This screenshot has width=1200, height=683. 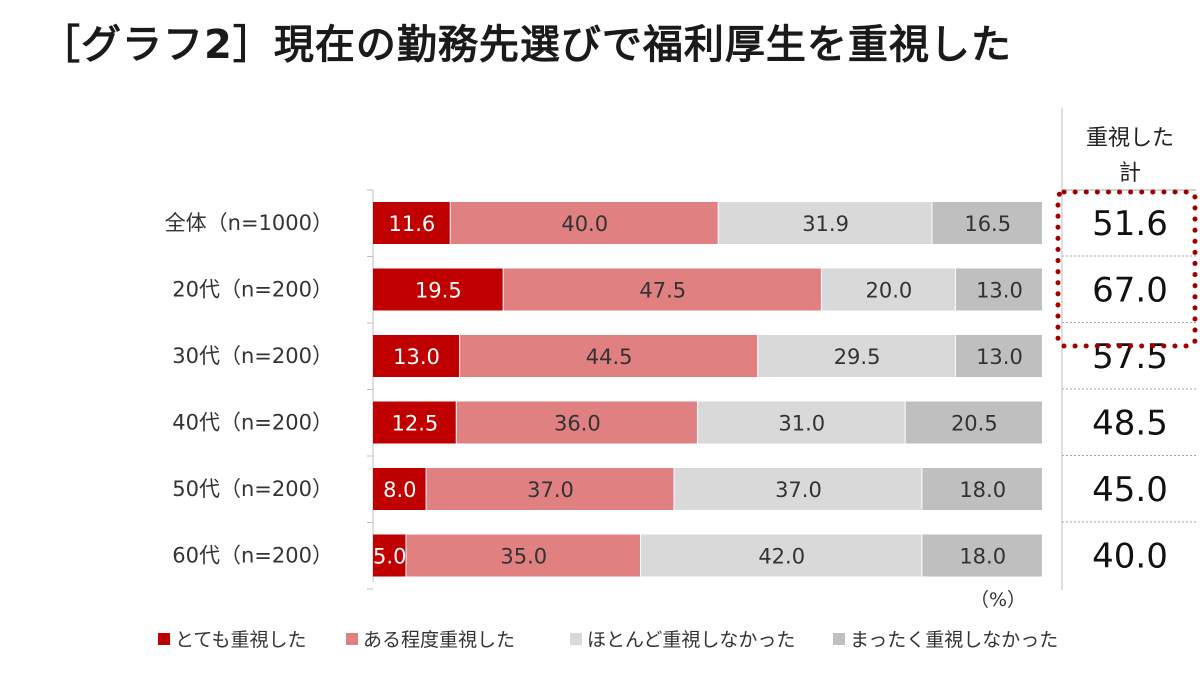 I want to click on data-label: 16.5, so click(x=987, y=224).